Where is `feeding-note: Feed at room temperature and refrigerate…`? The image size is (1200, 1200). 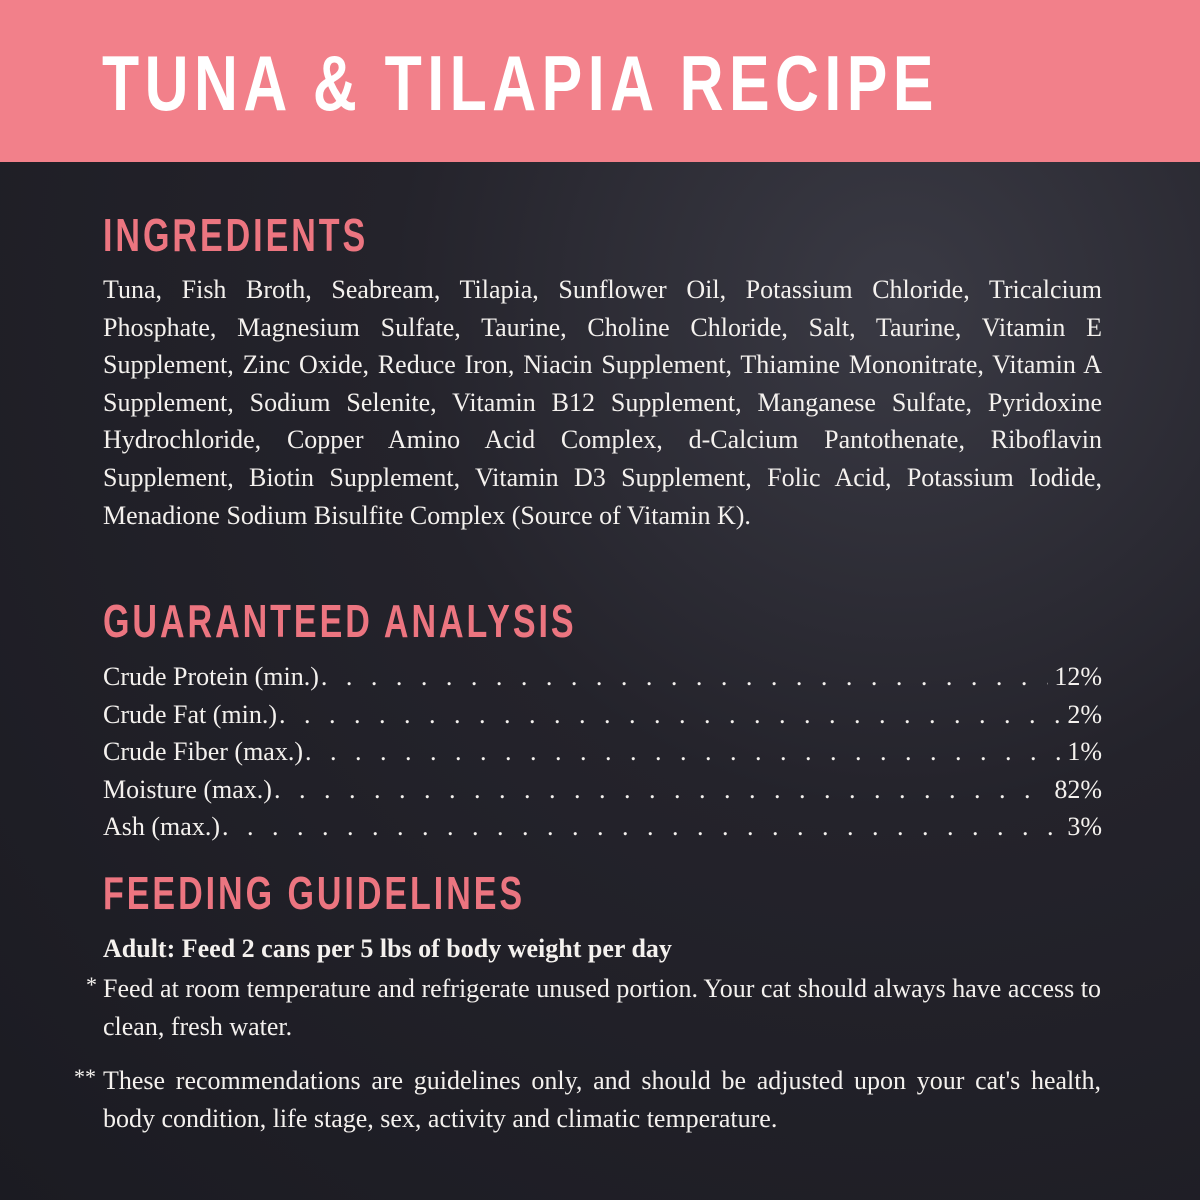 feeding-note: Feed at room temperature and refrigerate… is located at coordinates (602, 1007).